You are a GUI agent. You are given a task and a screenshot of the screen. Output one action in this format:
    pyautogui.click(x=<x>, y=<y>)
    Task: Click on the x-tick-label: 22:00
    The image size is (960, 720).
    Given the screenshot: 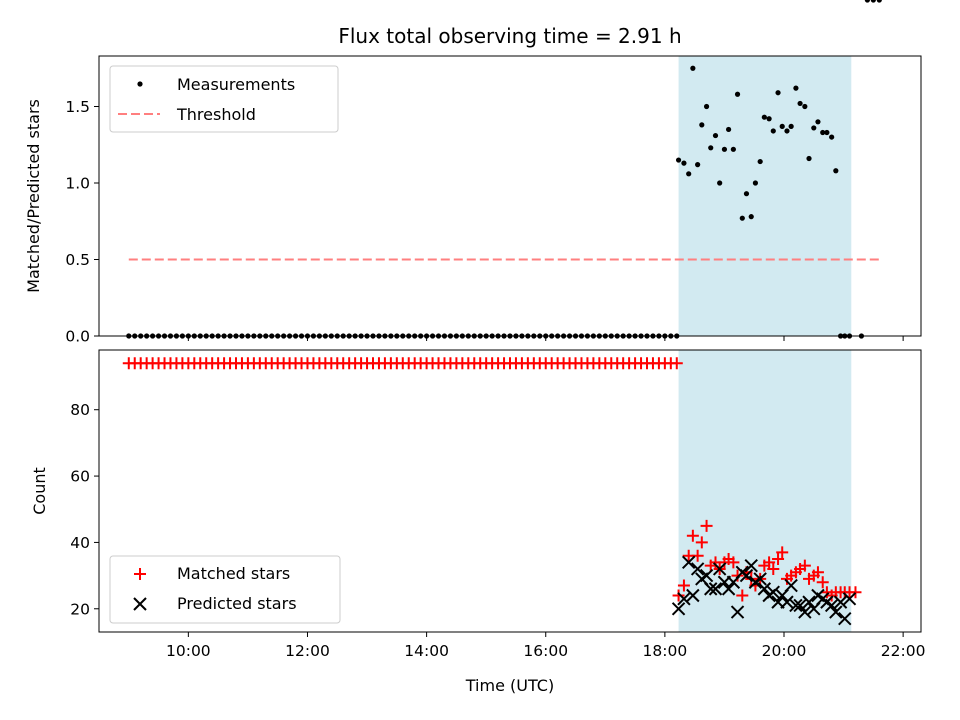 What is the action you would take?
    pyautogui.click(x=903, y=651)
    